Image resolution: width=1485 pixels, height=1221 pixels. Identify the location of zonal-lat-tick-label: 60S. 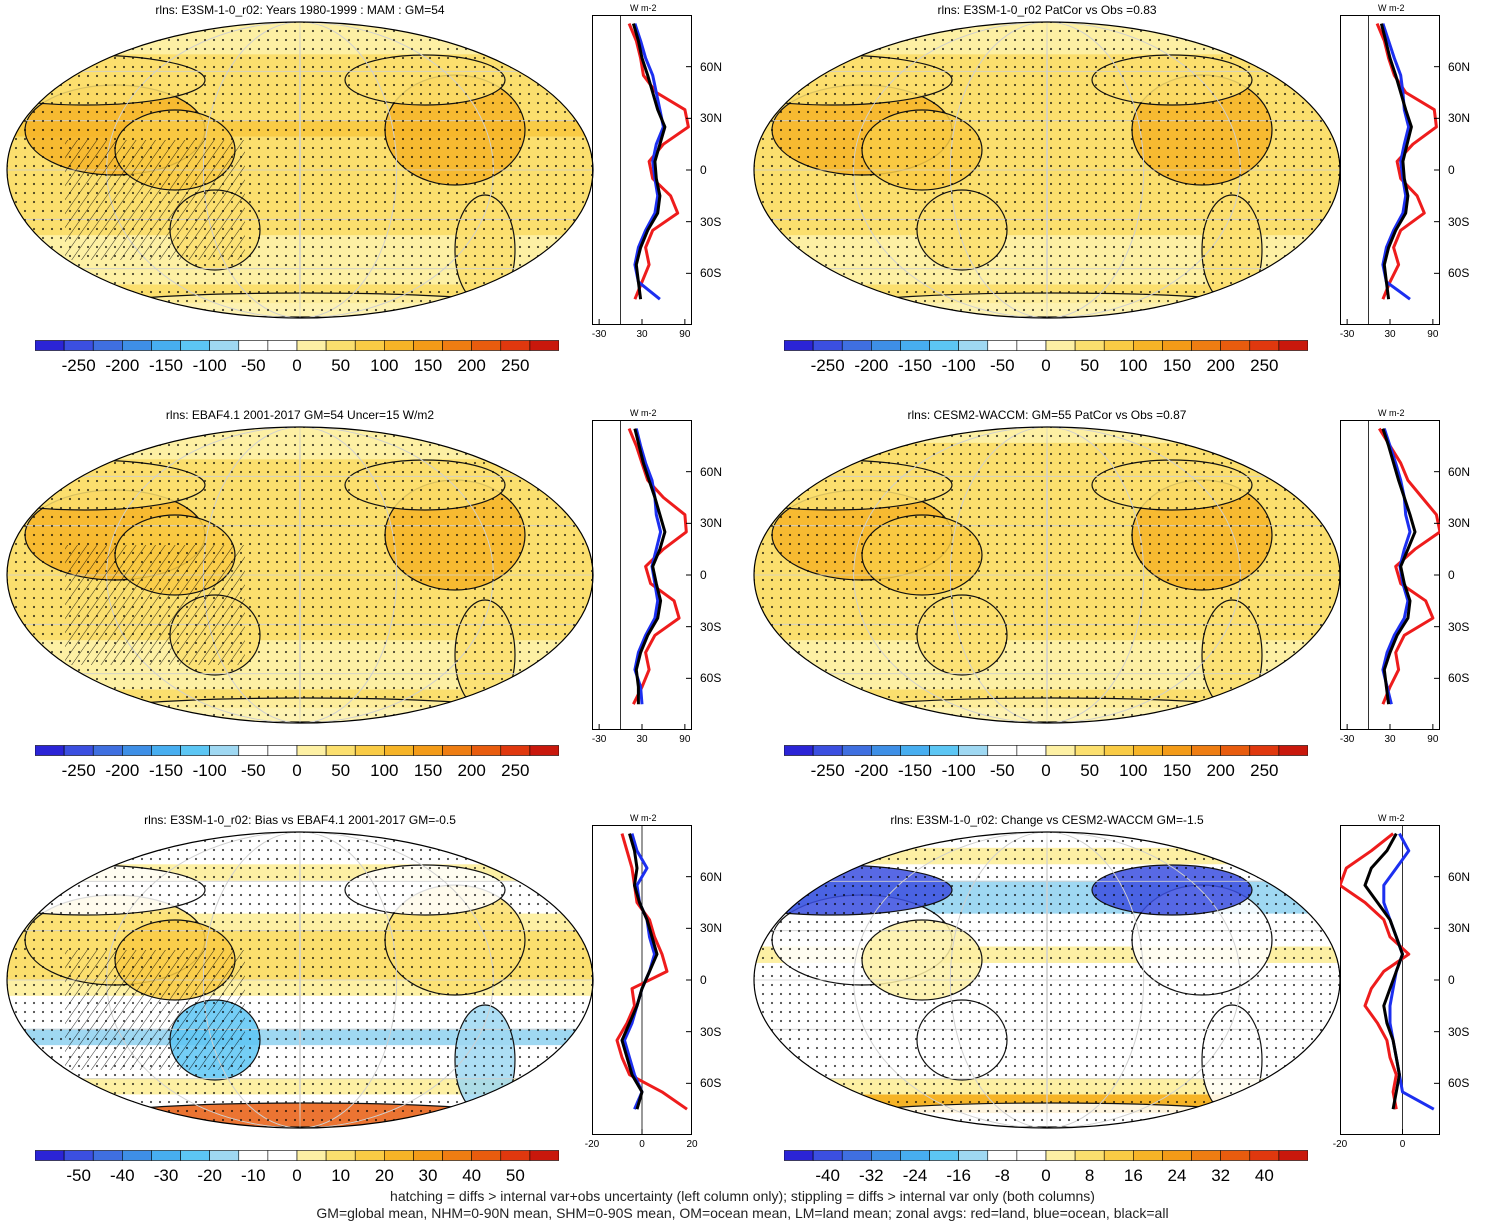
(1459, 1083).